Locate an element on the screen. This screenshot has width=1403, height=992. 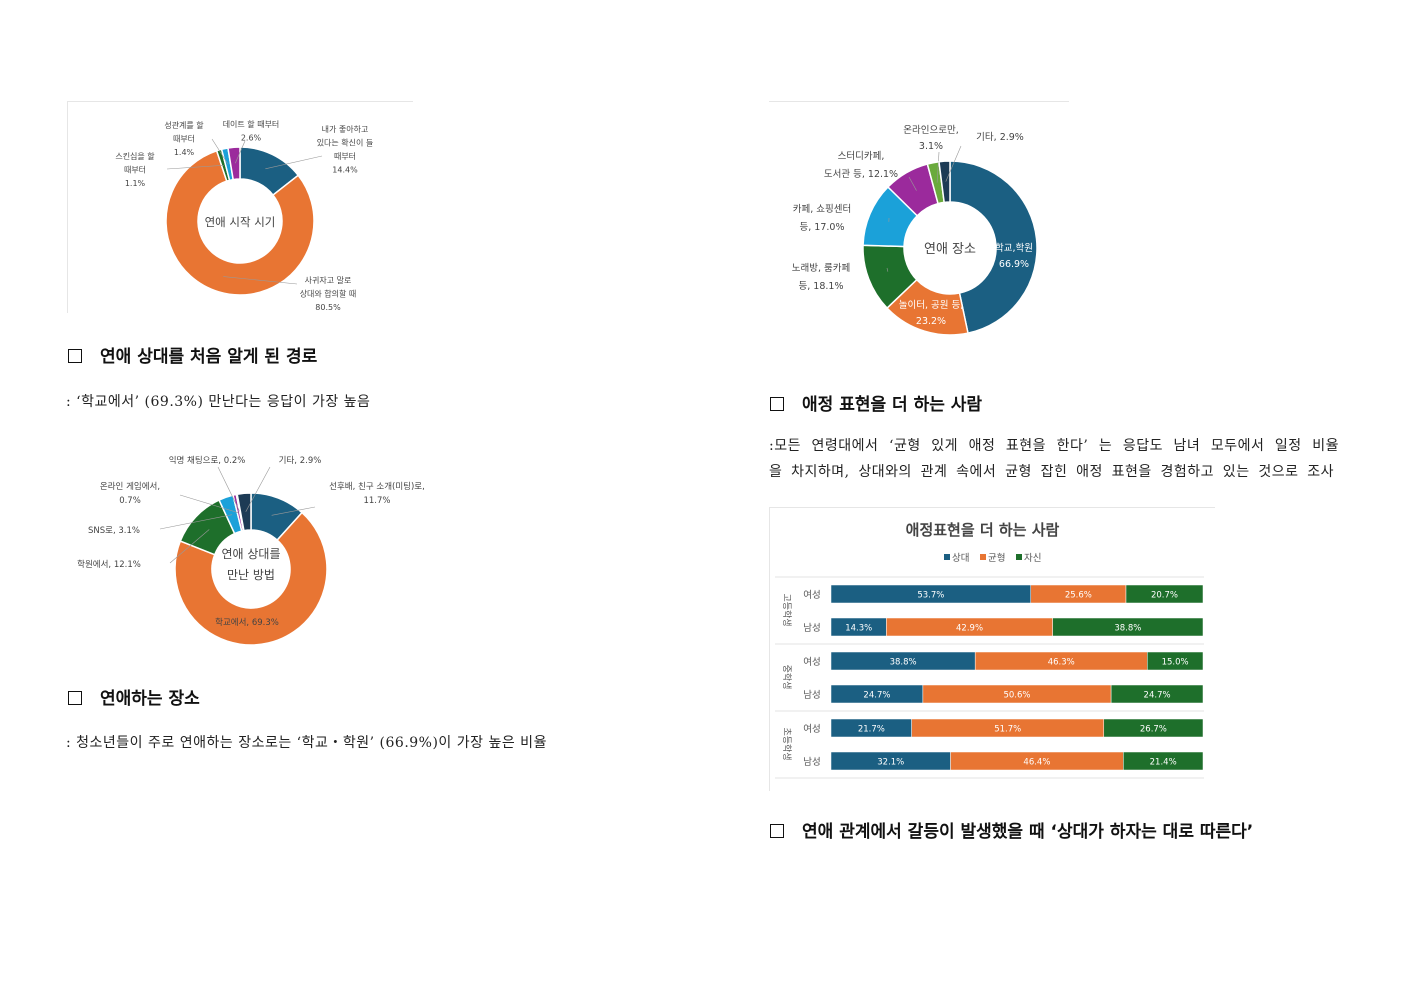
slice-label: 학원에서, 12.1% is located at coordinates (109, 564).